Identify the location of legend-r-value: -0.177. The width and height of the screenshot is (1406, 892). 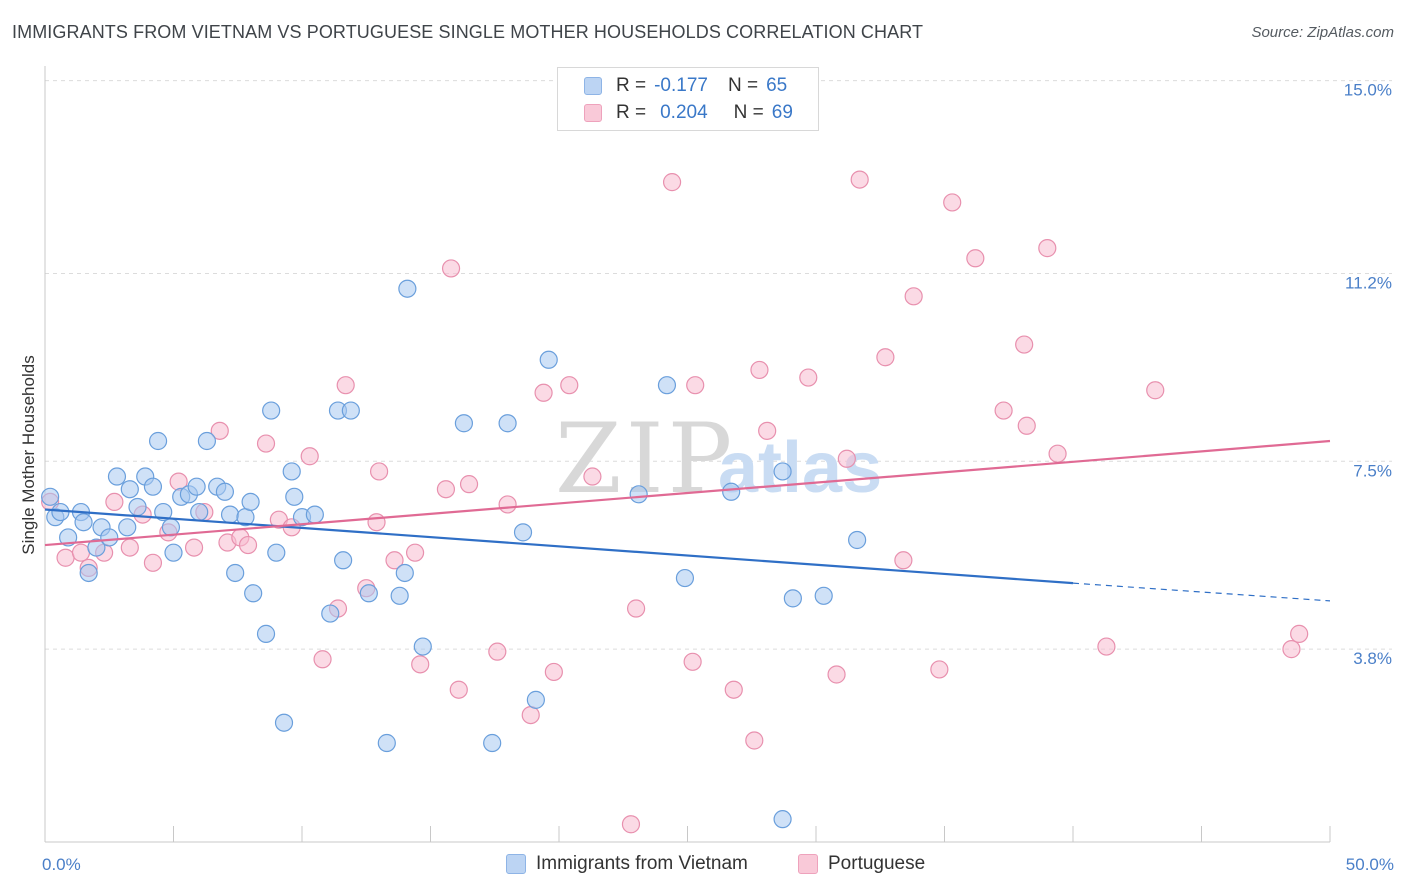
(681, 85).